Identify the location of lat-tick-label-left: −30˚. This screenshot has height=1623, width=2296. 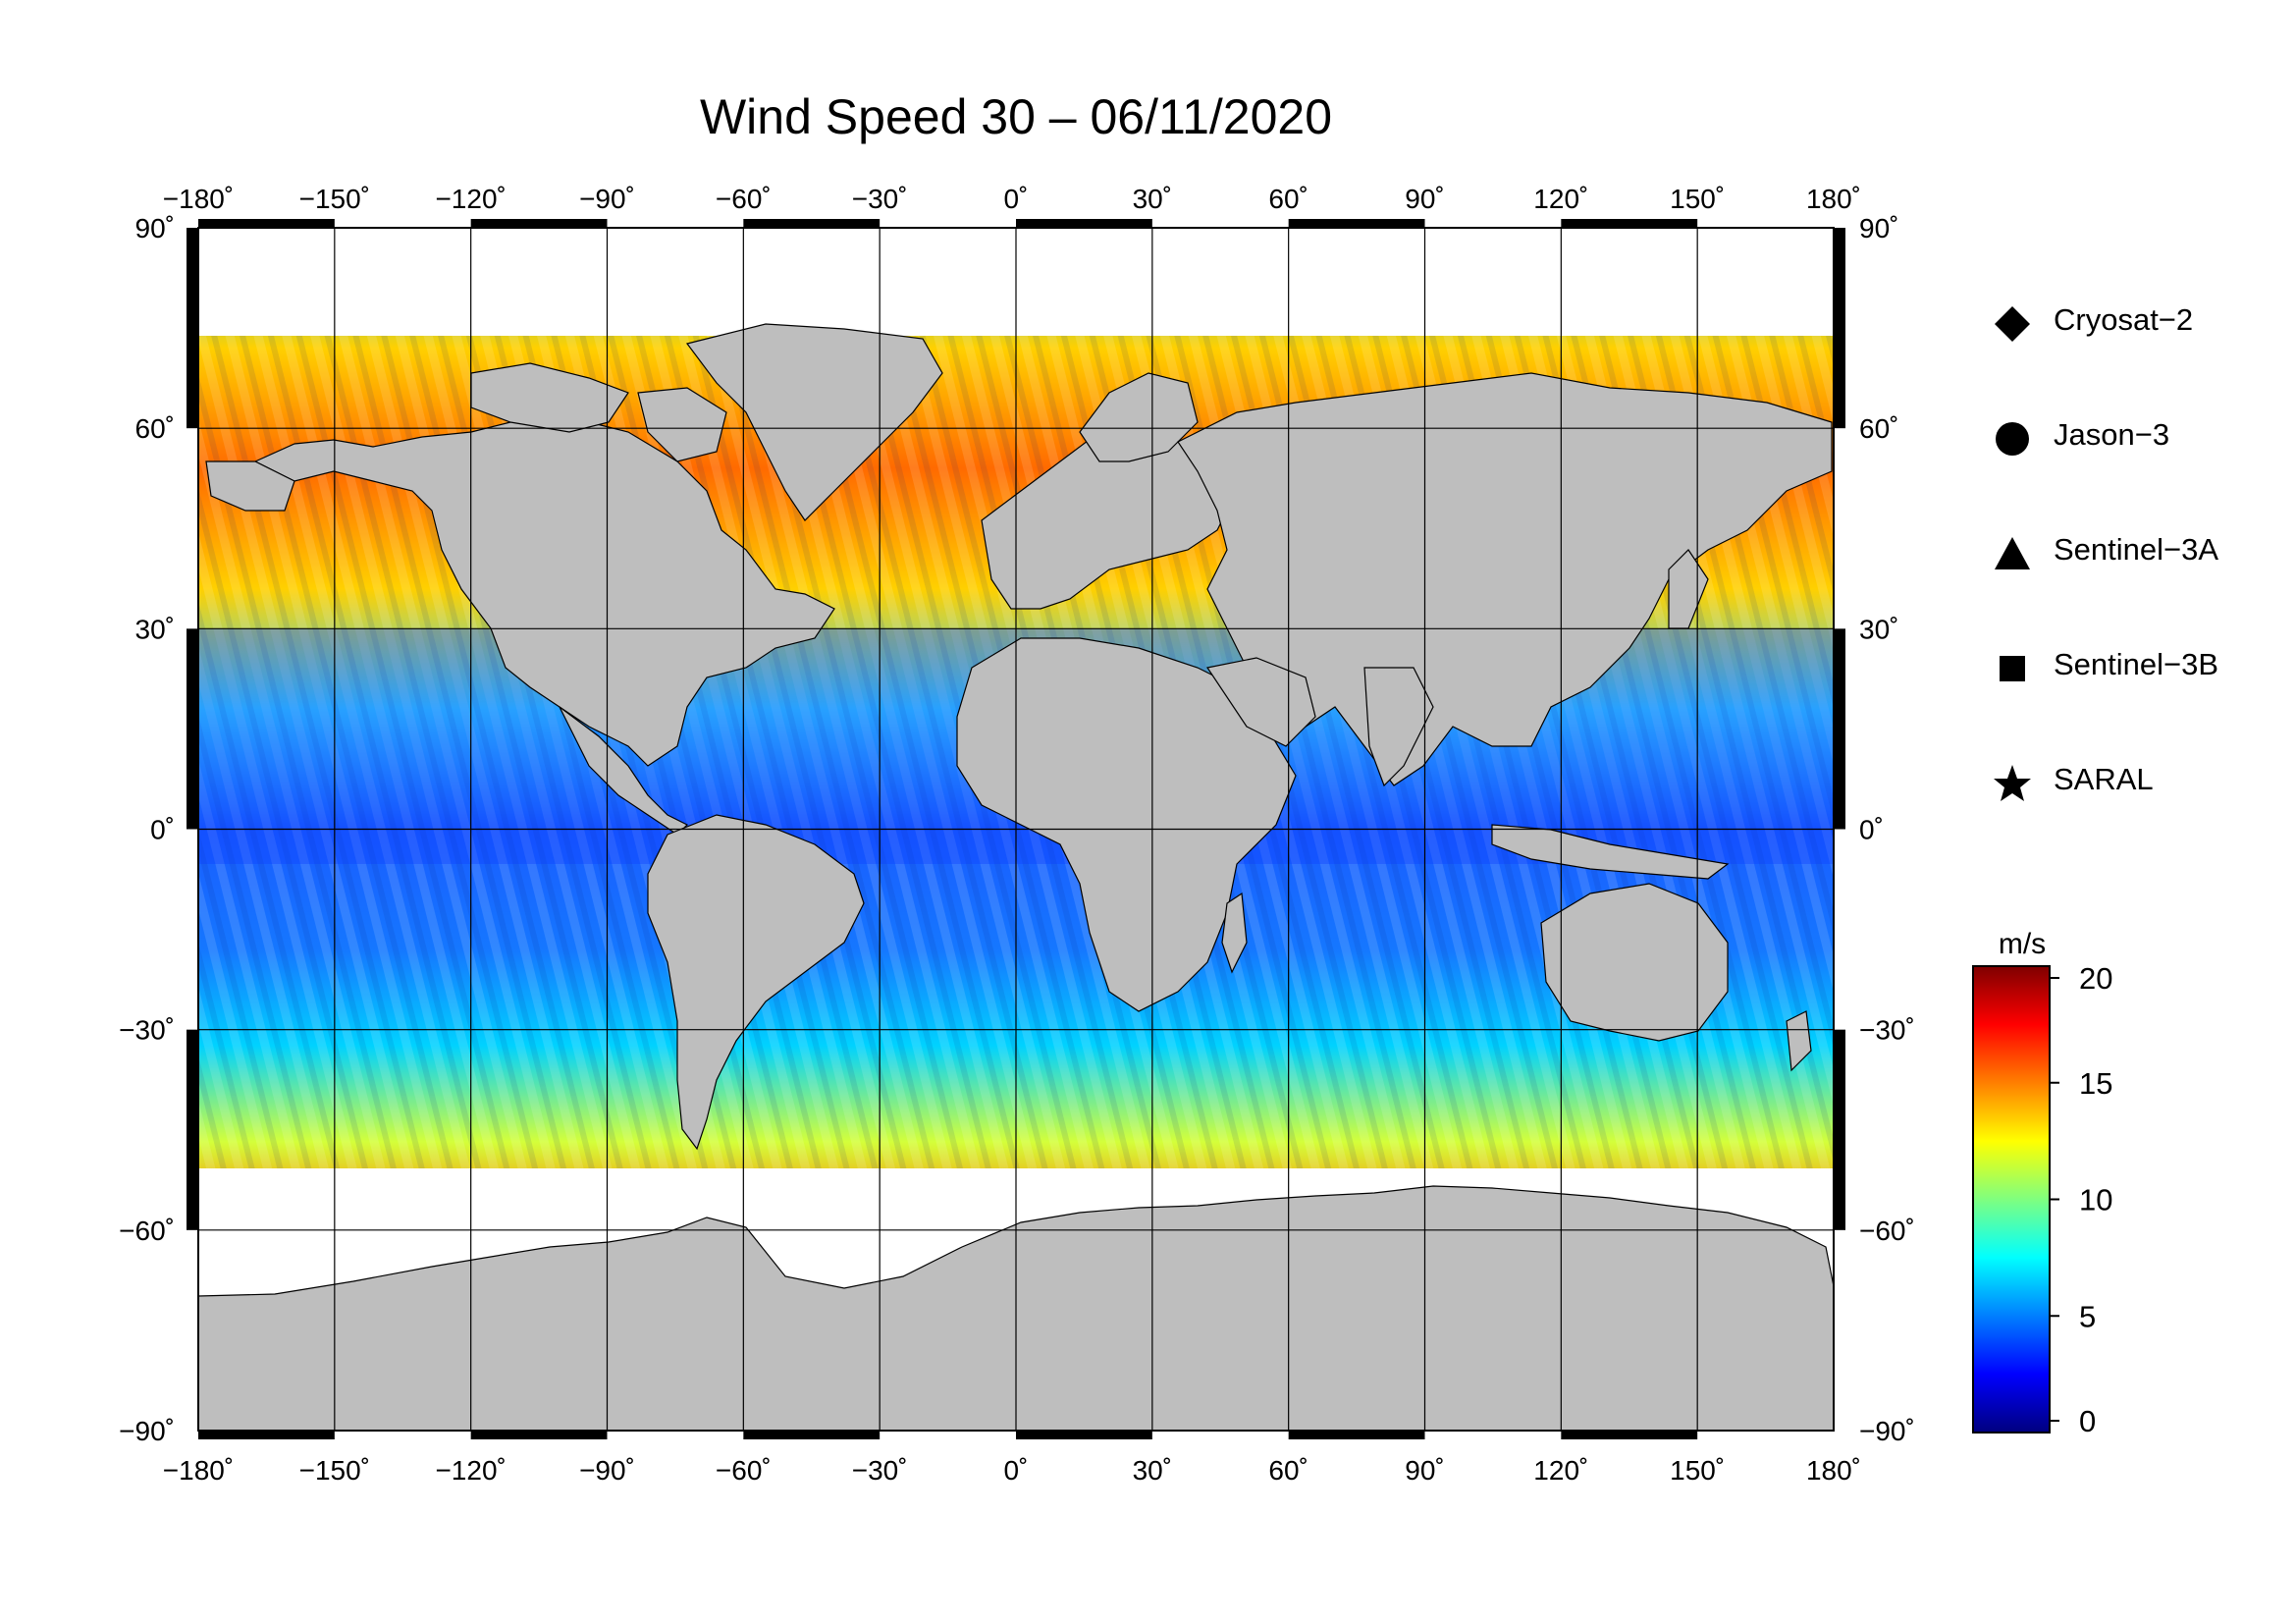
(147, 1030).